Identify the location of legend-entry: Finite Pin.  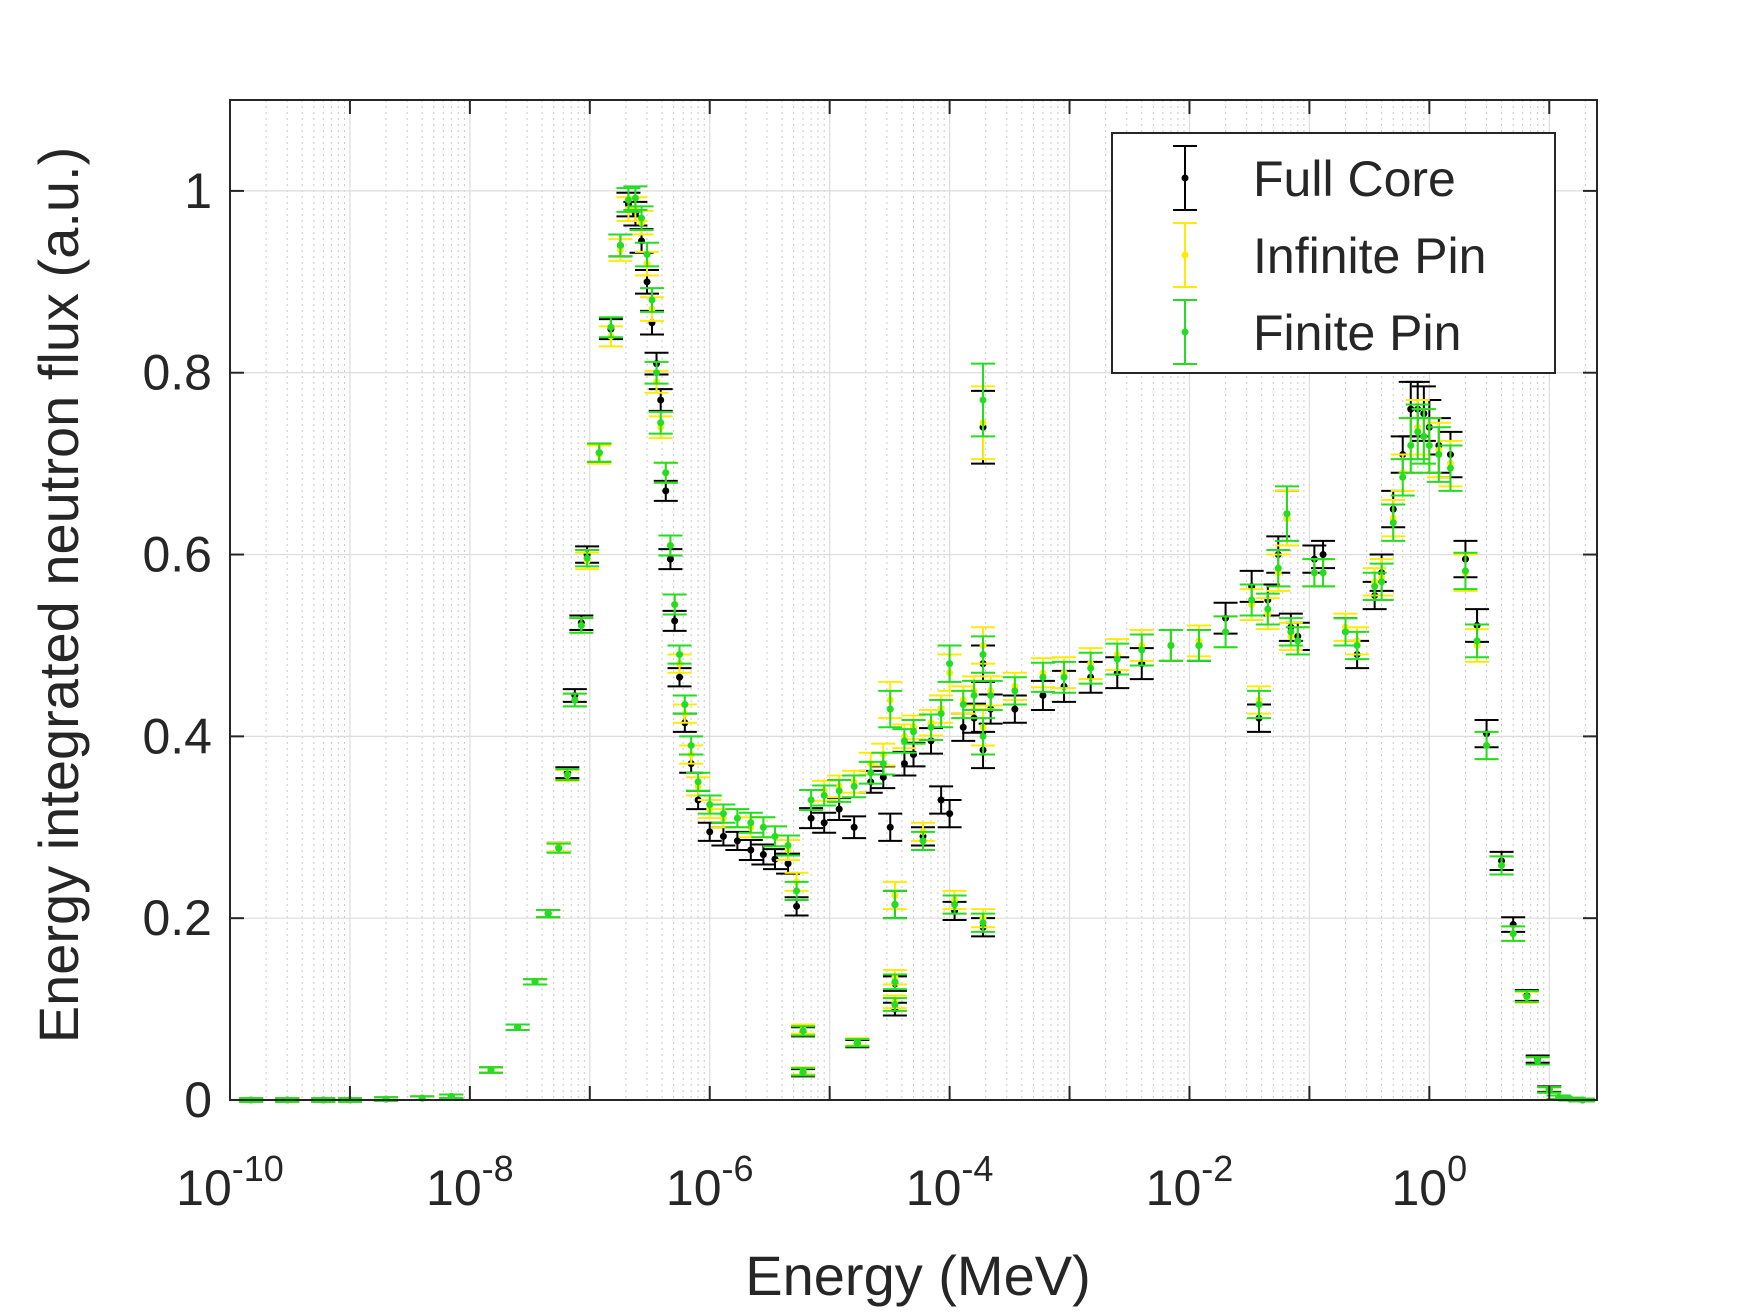
(1317, 332).